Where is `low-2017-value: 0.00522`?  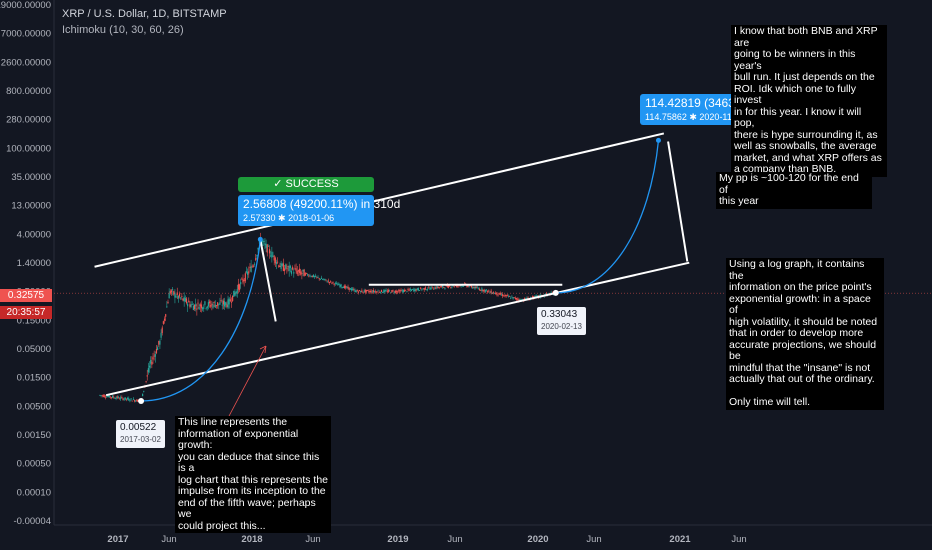 low-2017-value: 0.00522 is located at coordinates (138, 427).